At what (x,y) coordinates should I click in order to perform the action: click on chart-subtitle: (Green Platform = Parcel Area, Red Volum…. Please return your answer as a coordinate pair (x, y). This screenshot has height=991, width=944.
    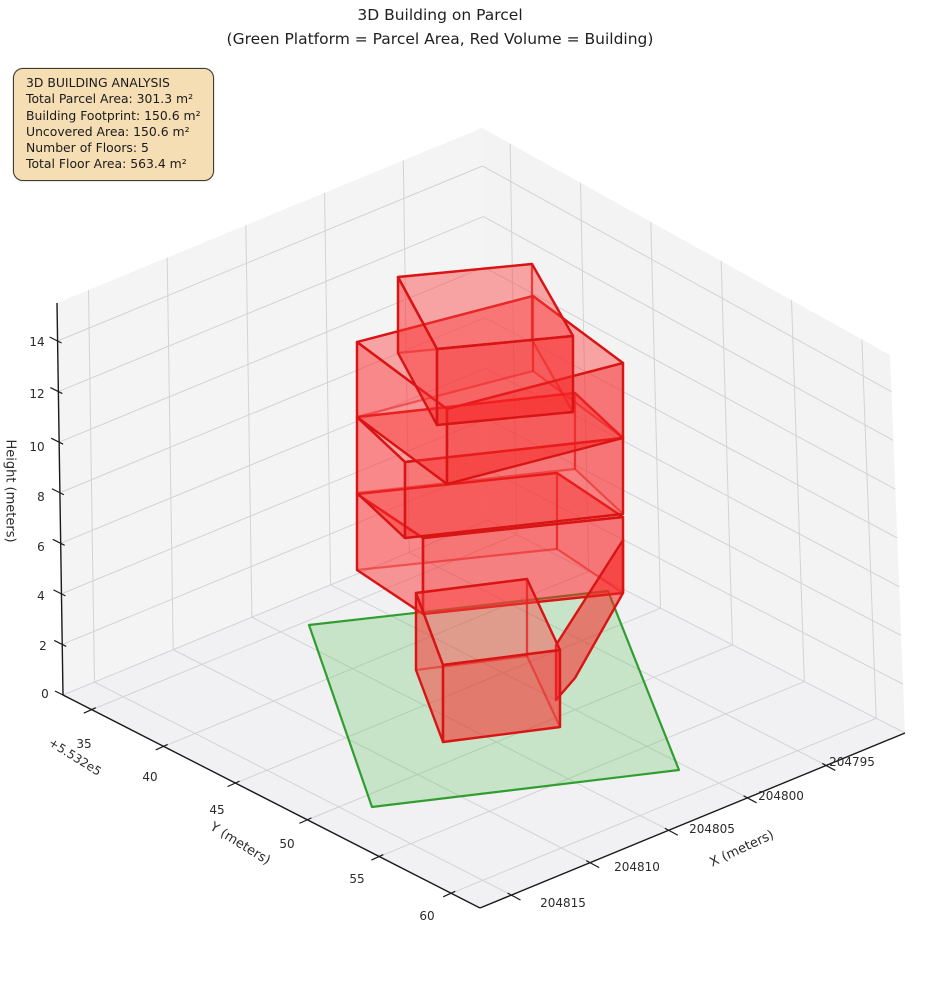
    Looking at the image, I should click on (440, 39).